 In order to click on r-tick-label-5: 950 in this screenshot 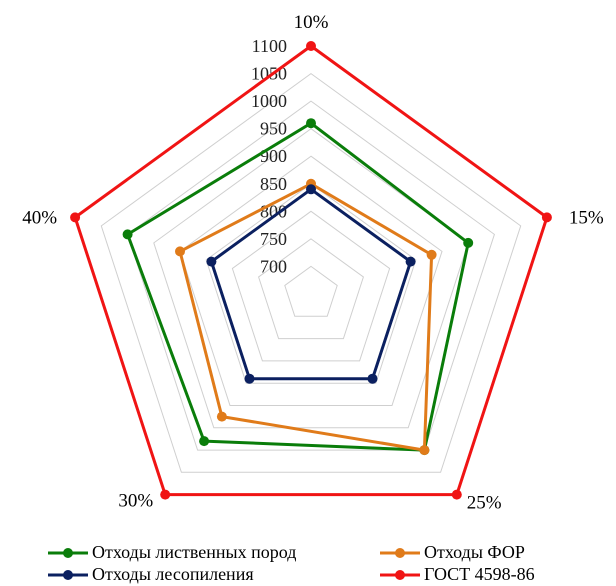, I will do `click(273, 129)`.